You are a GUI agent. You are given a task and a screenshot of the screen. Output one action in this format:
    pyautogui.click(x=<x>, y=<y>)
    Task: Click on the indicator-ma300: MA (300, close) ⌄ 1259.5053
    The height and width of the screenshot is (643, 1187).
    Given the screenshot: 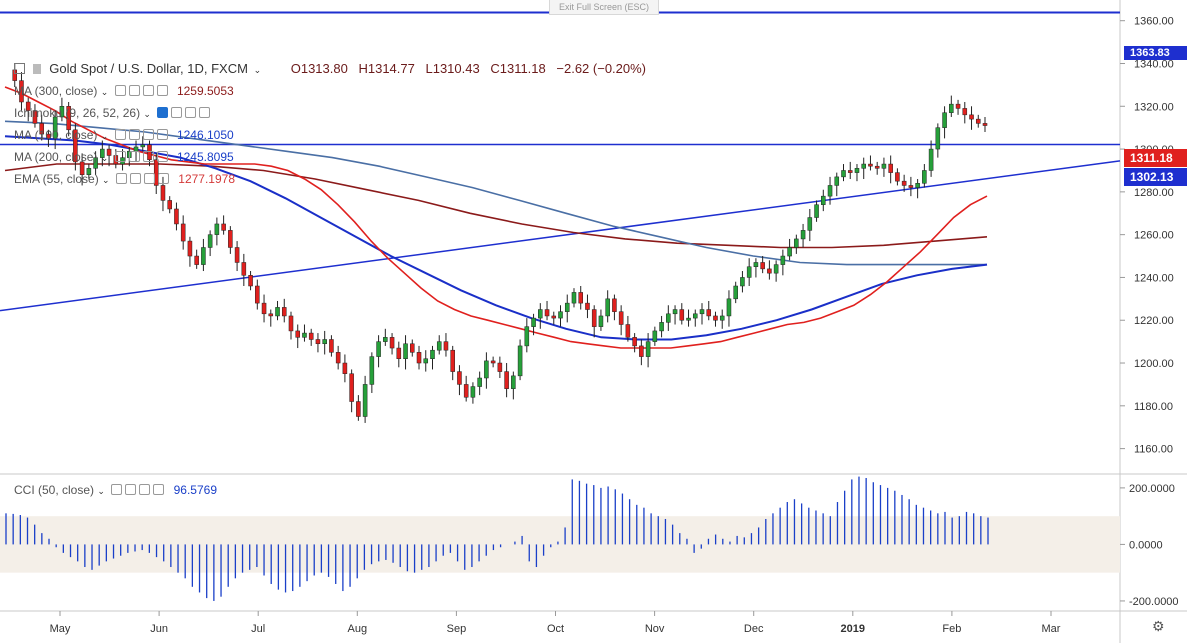 What is the action you would take?
    pyautogui.click(x=124, y=91)
    